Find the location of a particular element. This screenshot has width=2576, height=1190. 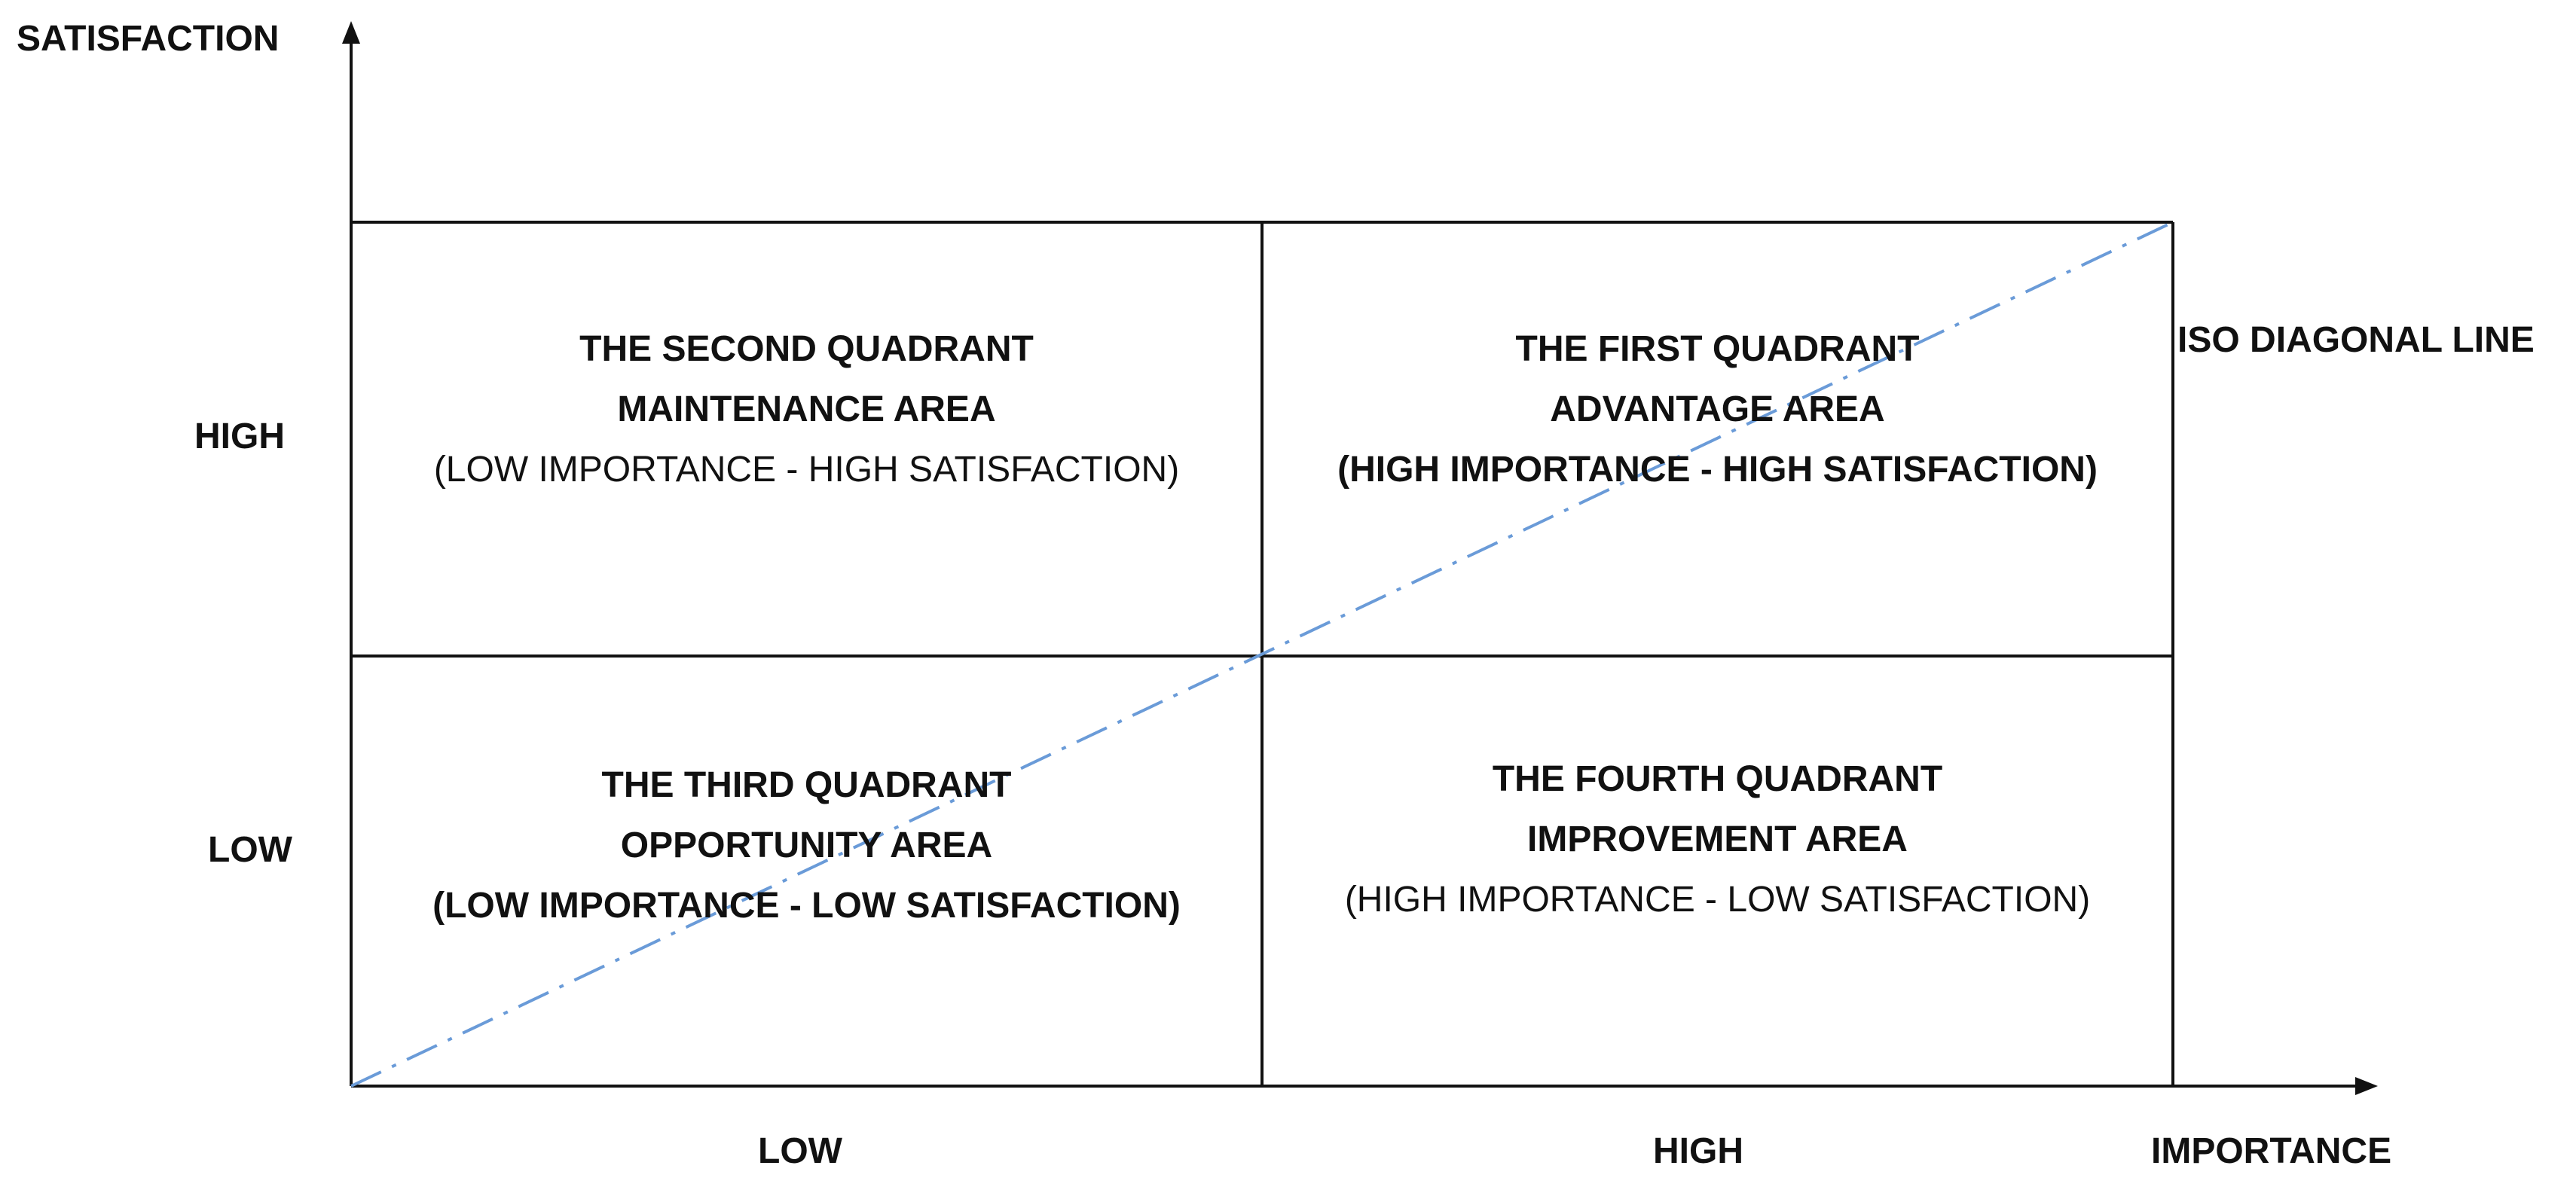

quadrant-third-title: THE THIRD QUADRANT is located at coordinates (806, 785).